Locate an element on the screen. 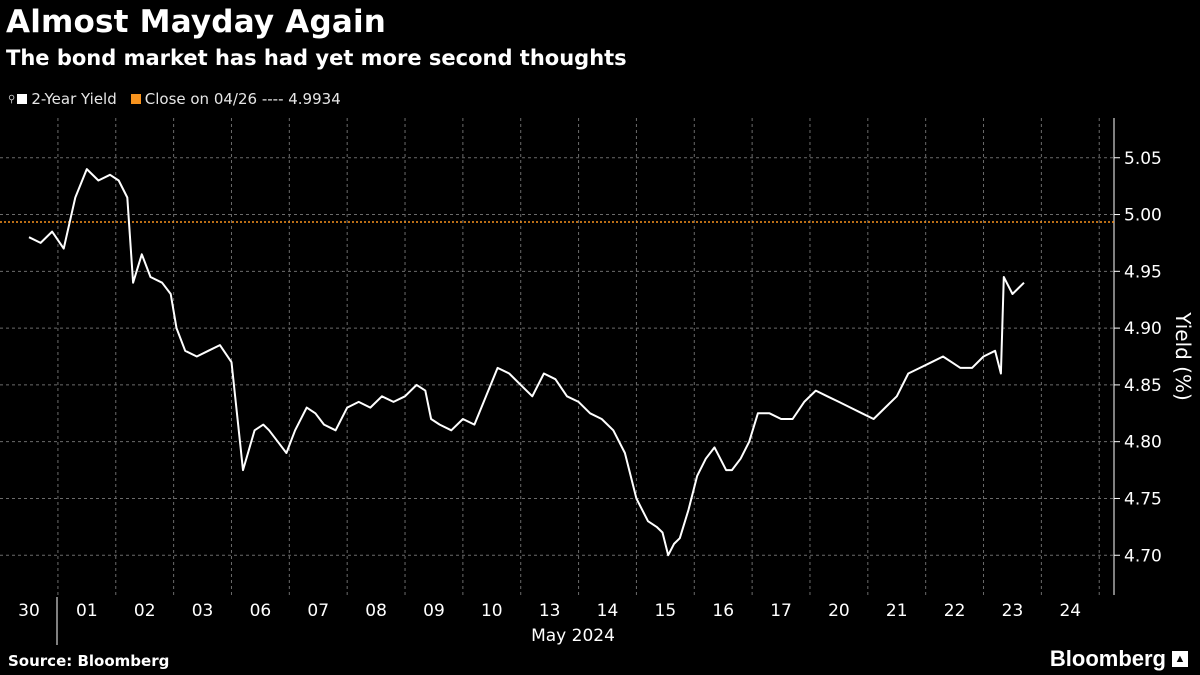 The height and width of the screenshot is (675, 1200). x-tick-label: 30 is located at coordinates (29, 611).